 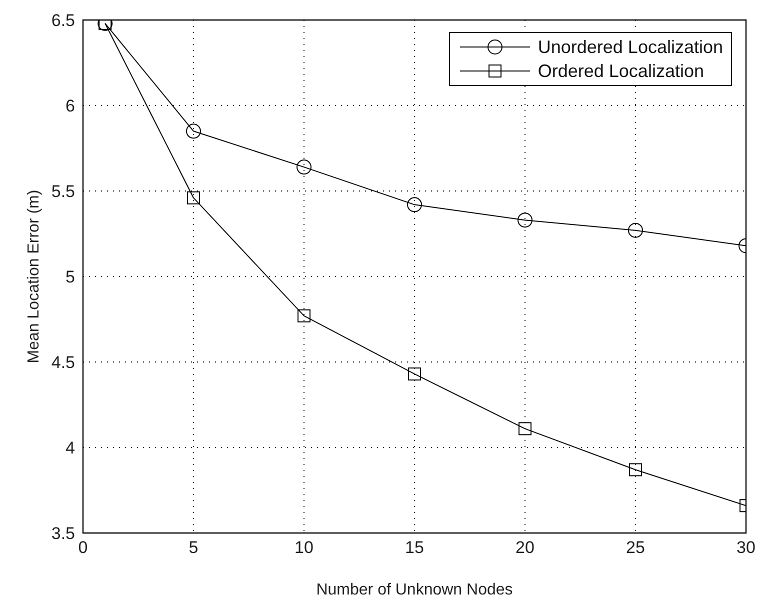 I want to click on y-tick-label: 5, so click(x=70, y=277).